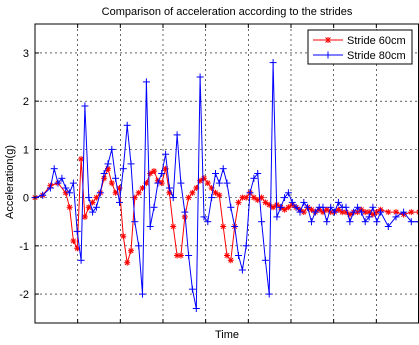  Describe the element at coordinates (26, 199) in the screenshot. I see `y-tick-label: 0` at that location.